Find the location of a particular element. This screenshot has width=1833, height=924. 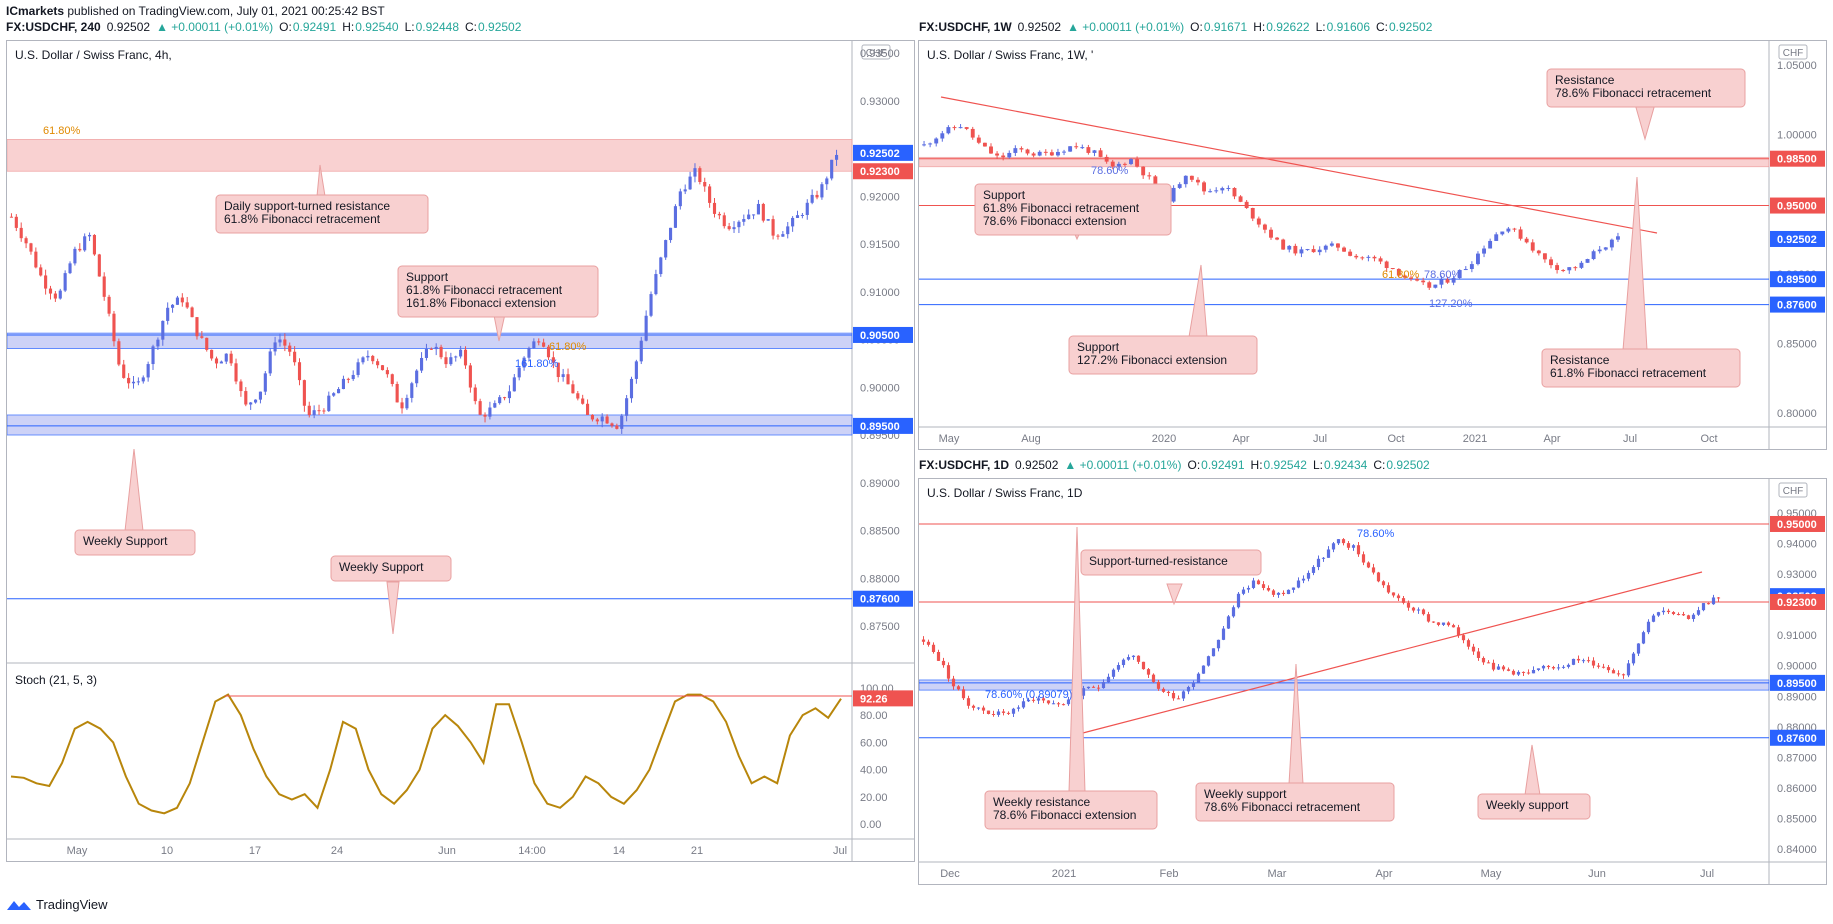

symbol-line-l: L: is located at coordinates (1317, 465).